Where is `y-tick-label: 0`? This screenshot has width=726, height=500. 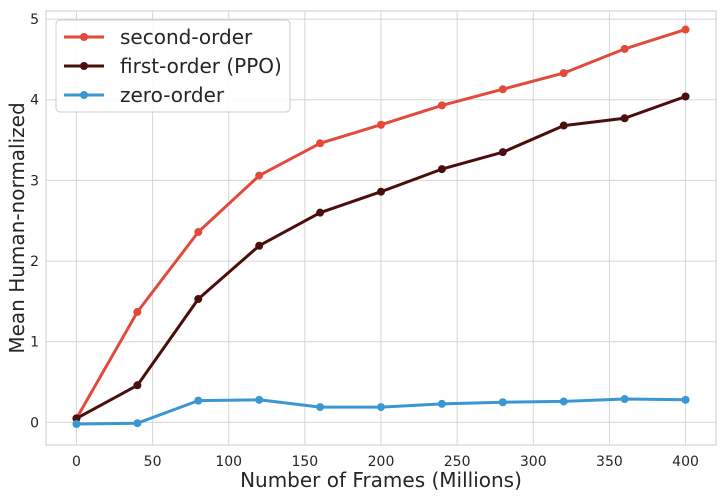 y-tick-label: 0 is located at coordinates (34, 423).